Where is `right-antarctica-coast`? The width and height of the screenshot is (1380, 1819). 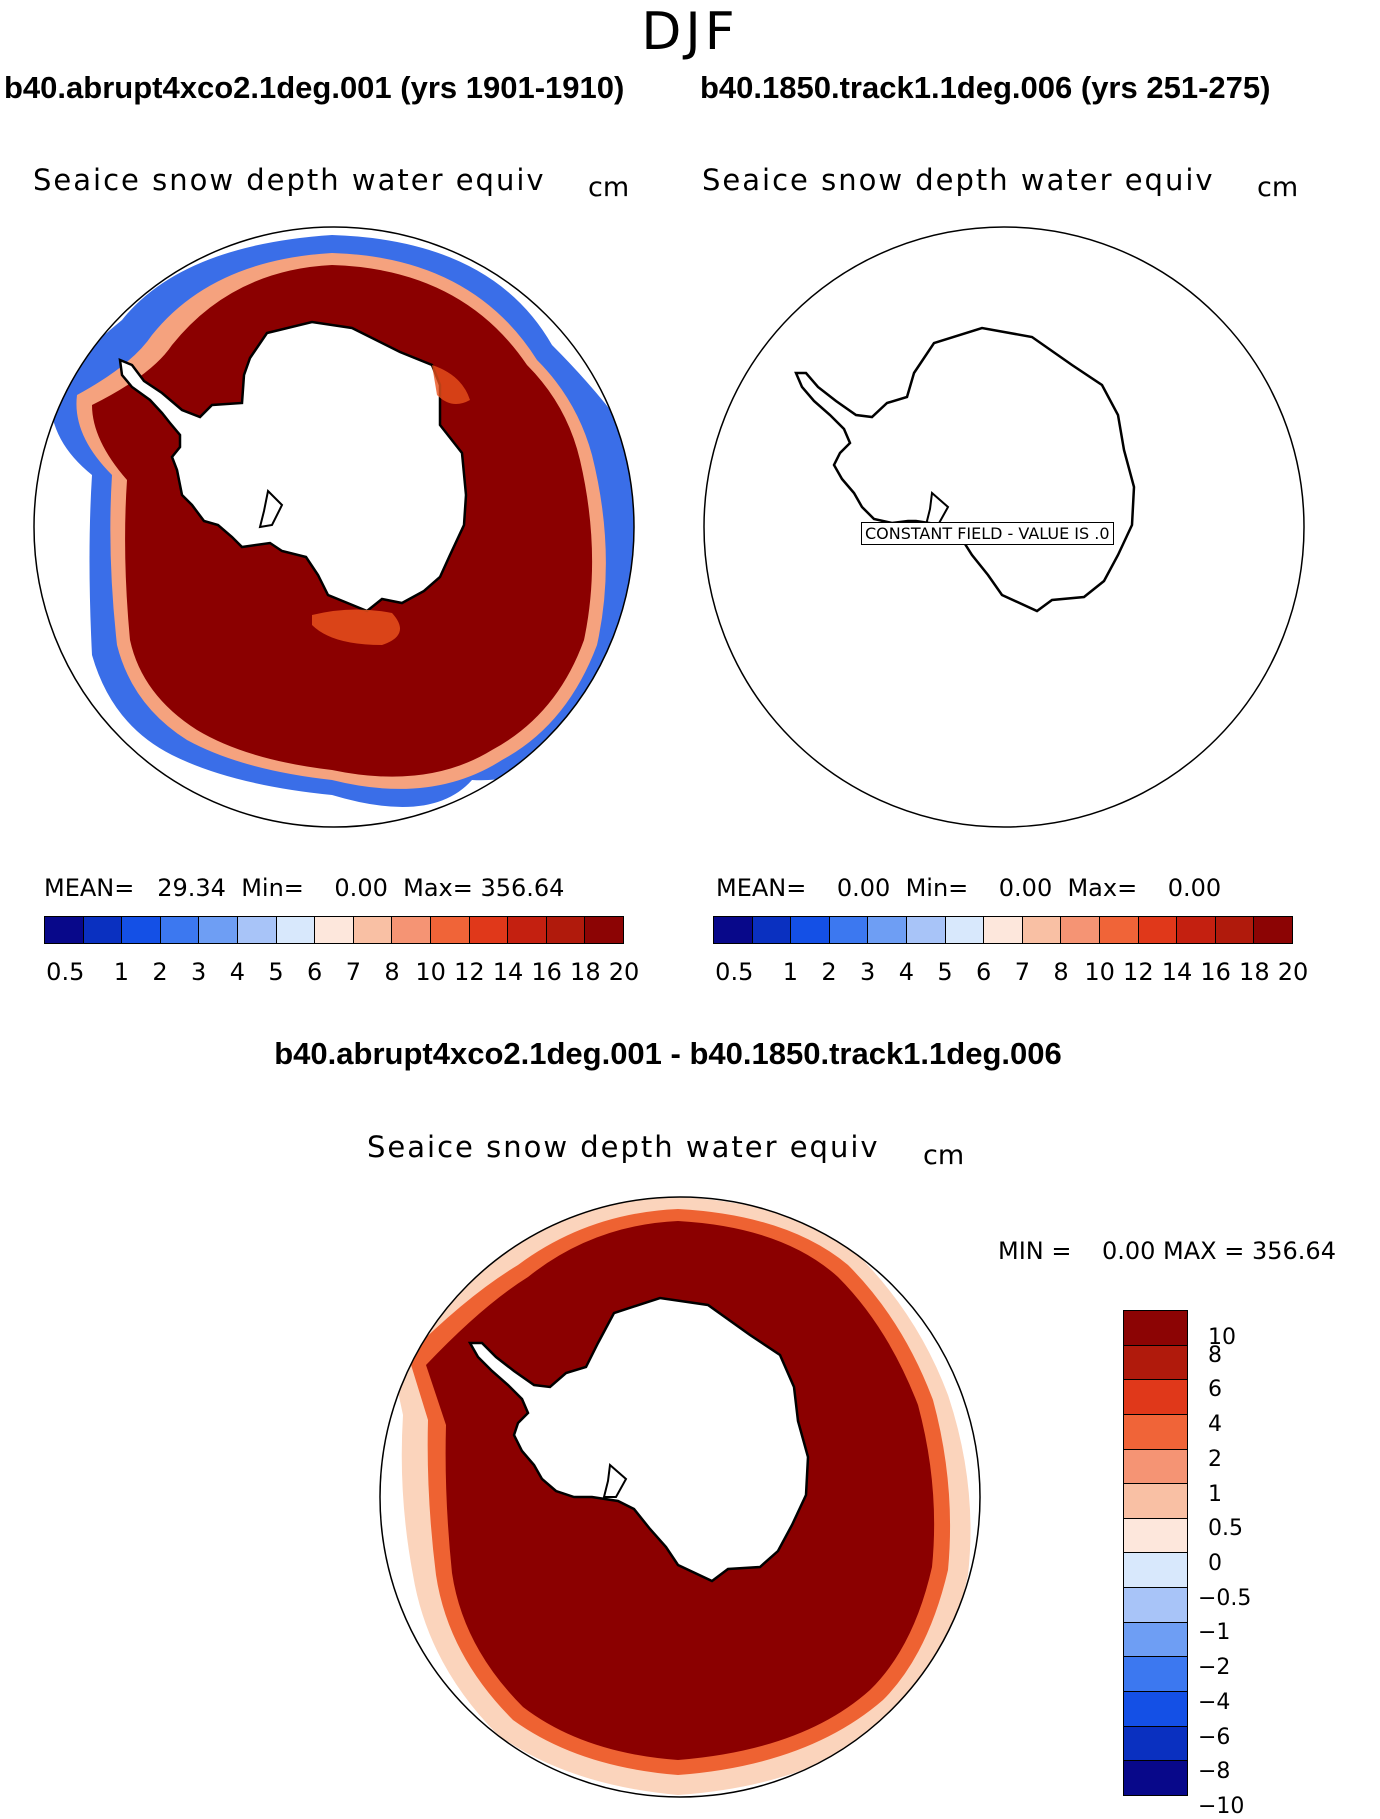
right-antarctica-coast is located at coordinates (965, 469).